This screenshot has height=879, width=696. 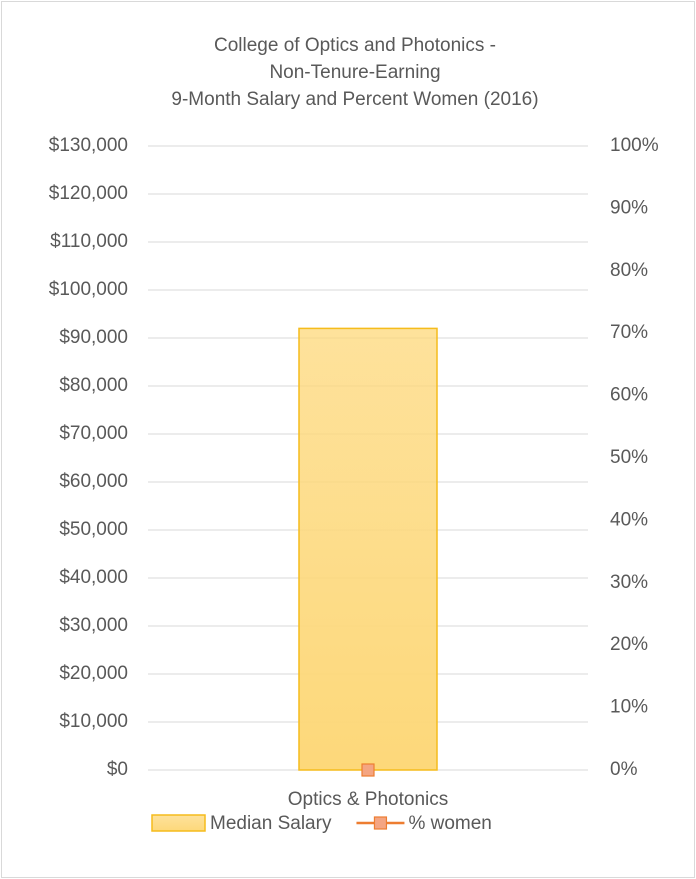 What do you see at coordinates (629, 395) in the screenshot?
I see `y2-tick-label: 60%` at bounding box center [629, 395].